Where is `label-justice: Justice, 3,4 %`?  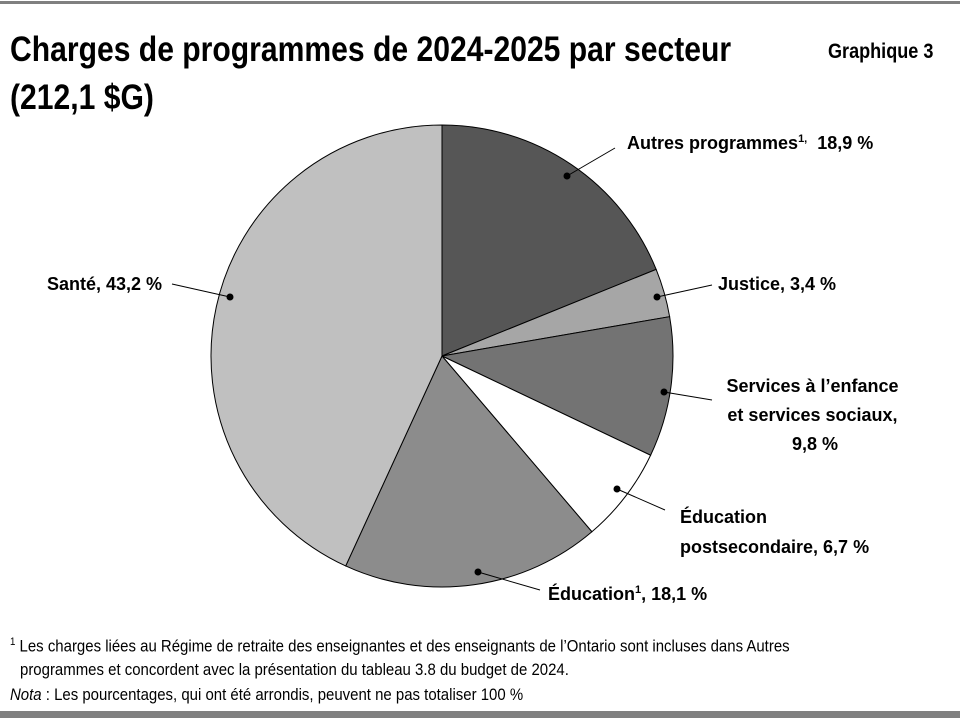
label-justice: Justice, 3,4 % is located at coordinates (777, 284).